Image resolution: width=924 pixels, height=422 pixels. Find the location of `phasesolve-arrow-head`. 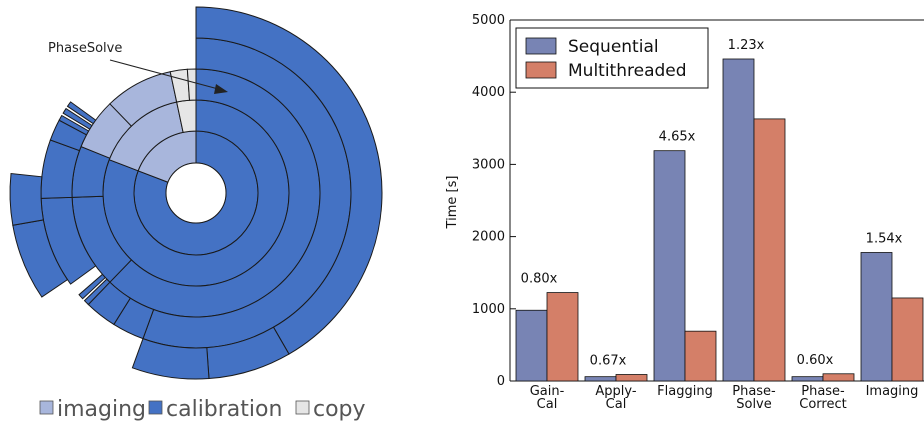

phasesolve-arrow-head is located at coordinates (221, 89).